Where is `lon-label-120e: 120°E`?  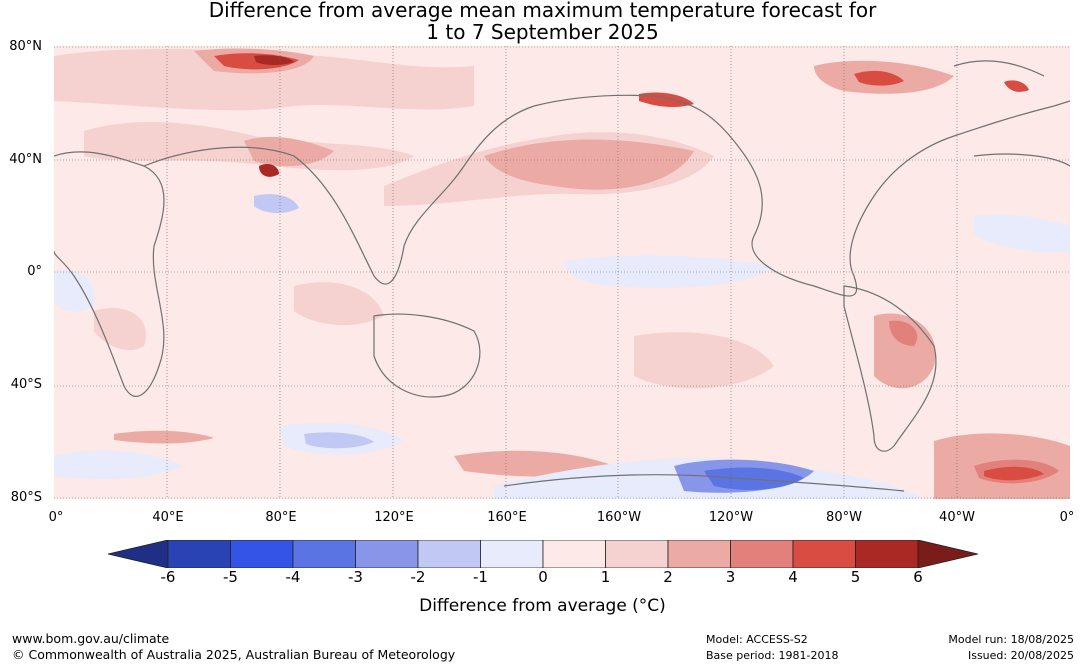 lon-label-120e: 120°E is located at coordinates (394, 517).